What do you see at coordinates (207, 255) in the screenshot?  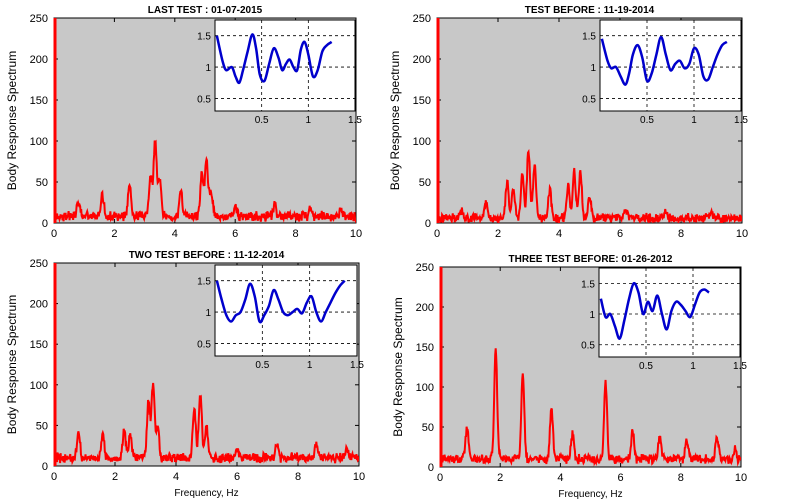 I see `chart-title: TWO TEST BEFORE : 11-12-2014` at bounding box center [207, 255].